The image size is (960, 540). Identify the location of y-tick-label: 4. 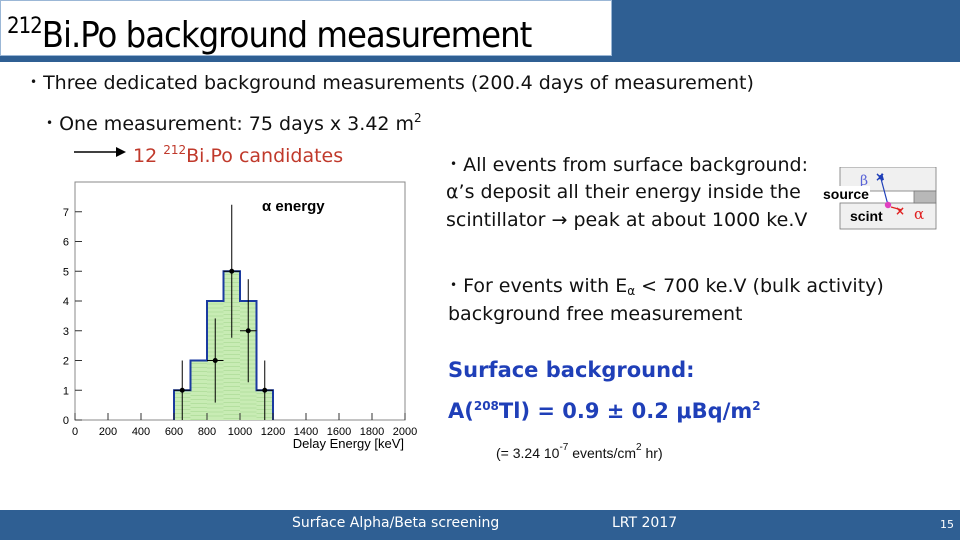
(66, 302).